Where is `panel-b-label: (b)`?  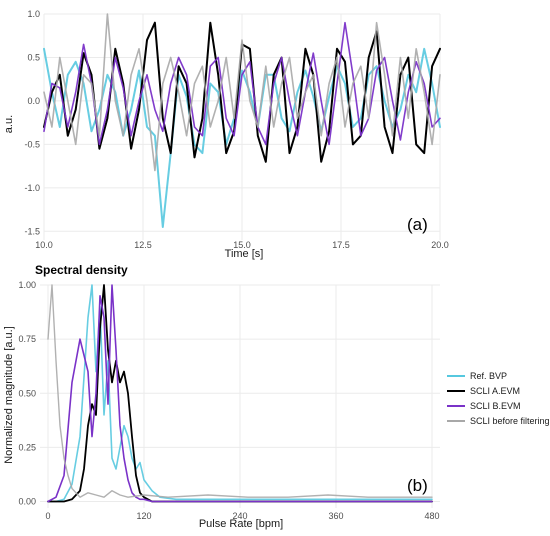 panel-b-label: (b) is located at coordinates (417, 485).